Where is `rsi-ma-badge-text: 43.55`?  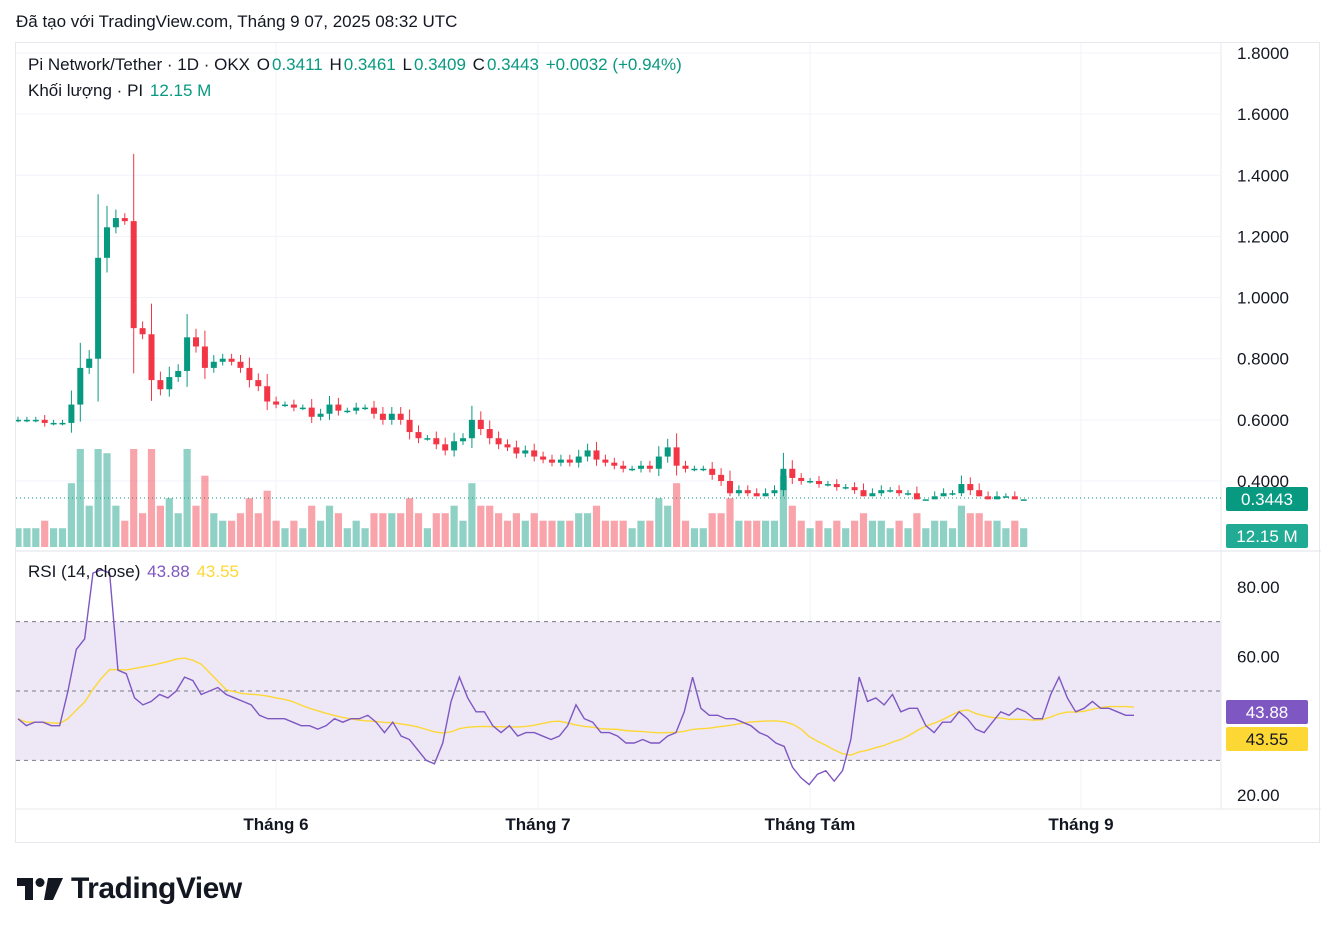
rsi-ma-badge-text: 43.55 is located at coordinates (1267, 739).